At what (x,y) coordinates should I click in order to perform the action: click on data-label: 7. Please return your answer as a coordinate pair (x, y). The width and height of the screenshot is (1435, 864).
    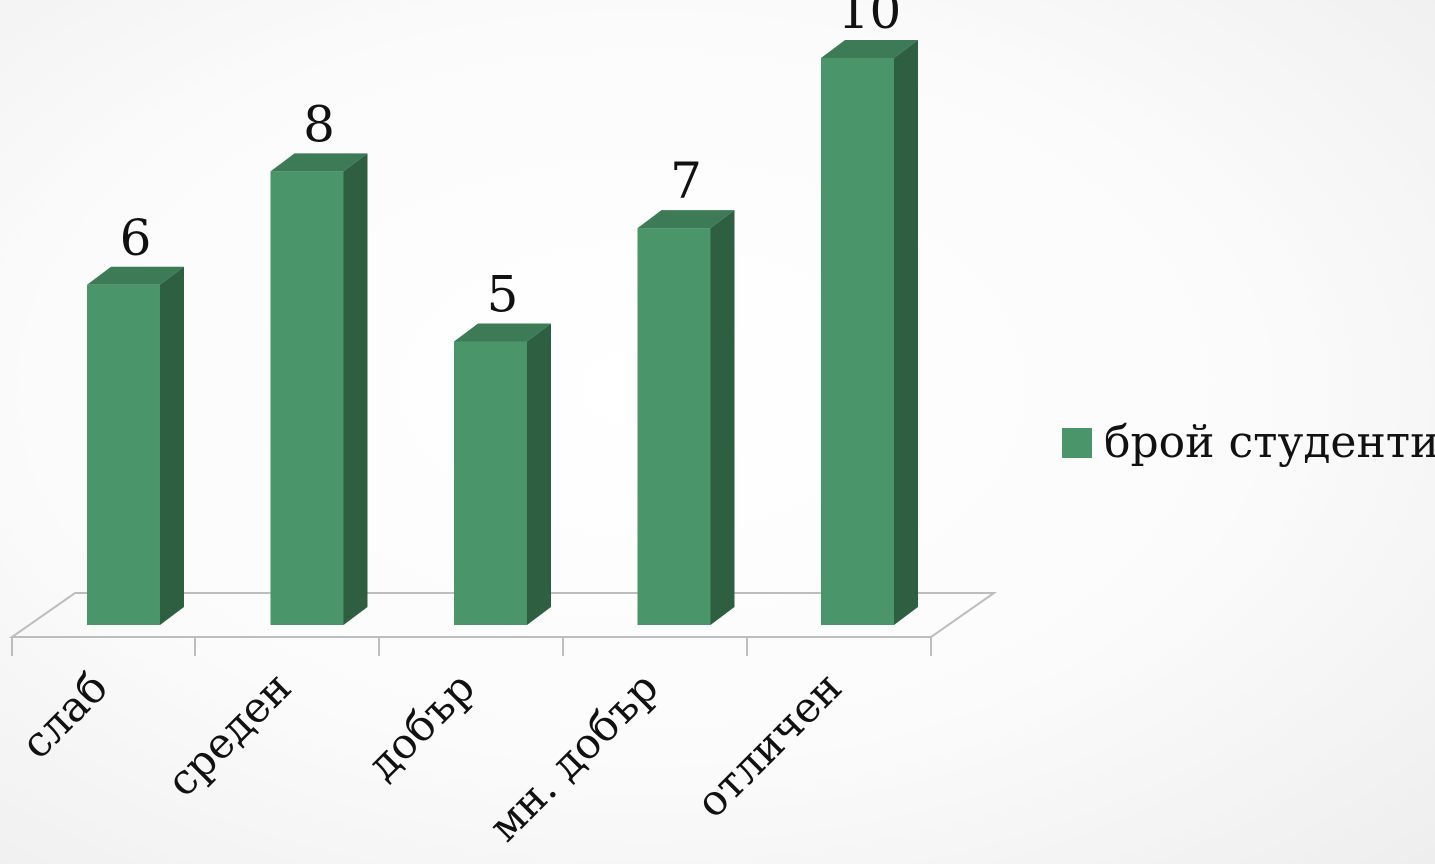
    Looking at the image, I should click on (686, 181).